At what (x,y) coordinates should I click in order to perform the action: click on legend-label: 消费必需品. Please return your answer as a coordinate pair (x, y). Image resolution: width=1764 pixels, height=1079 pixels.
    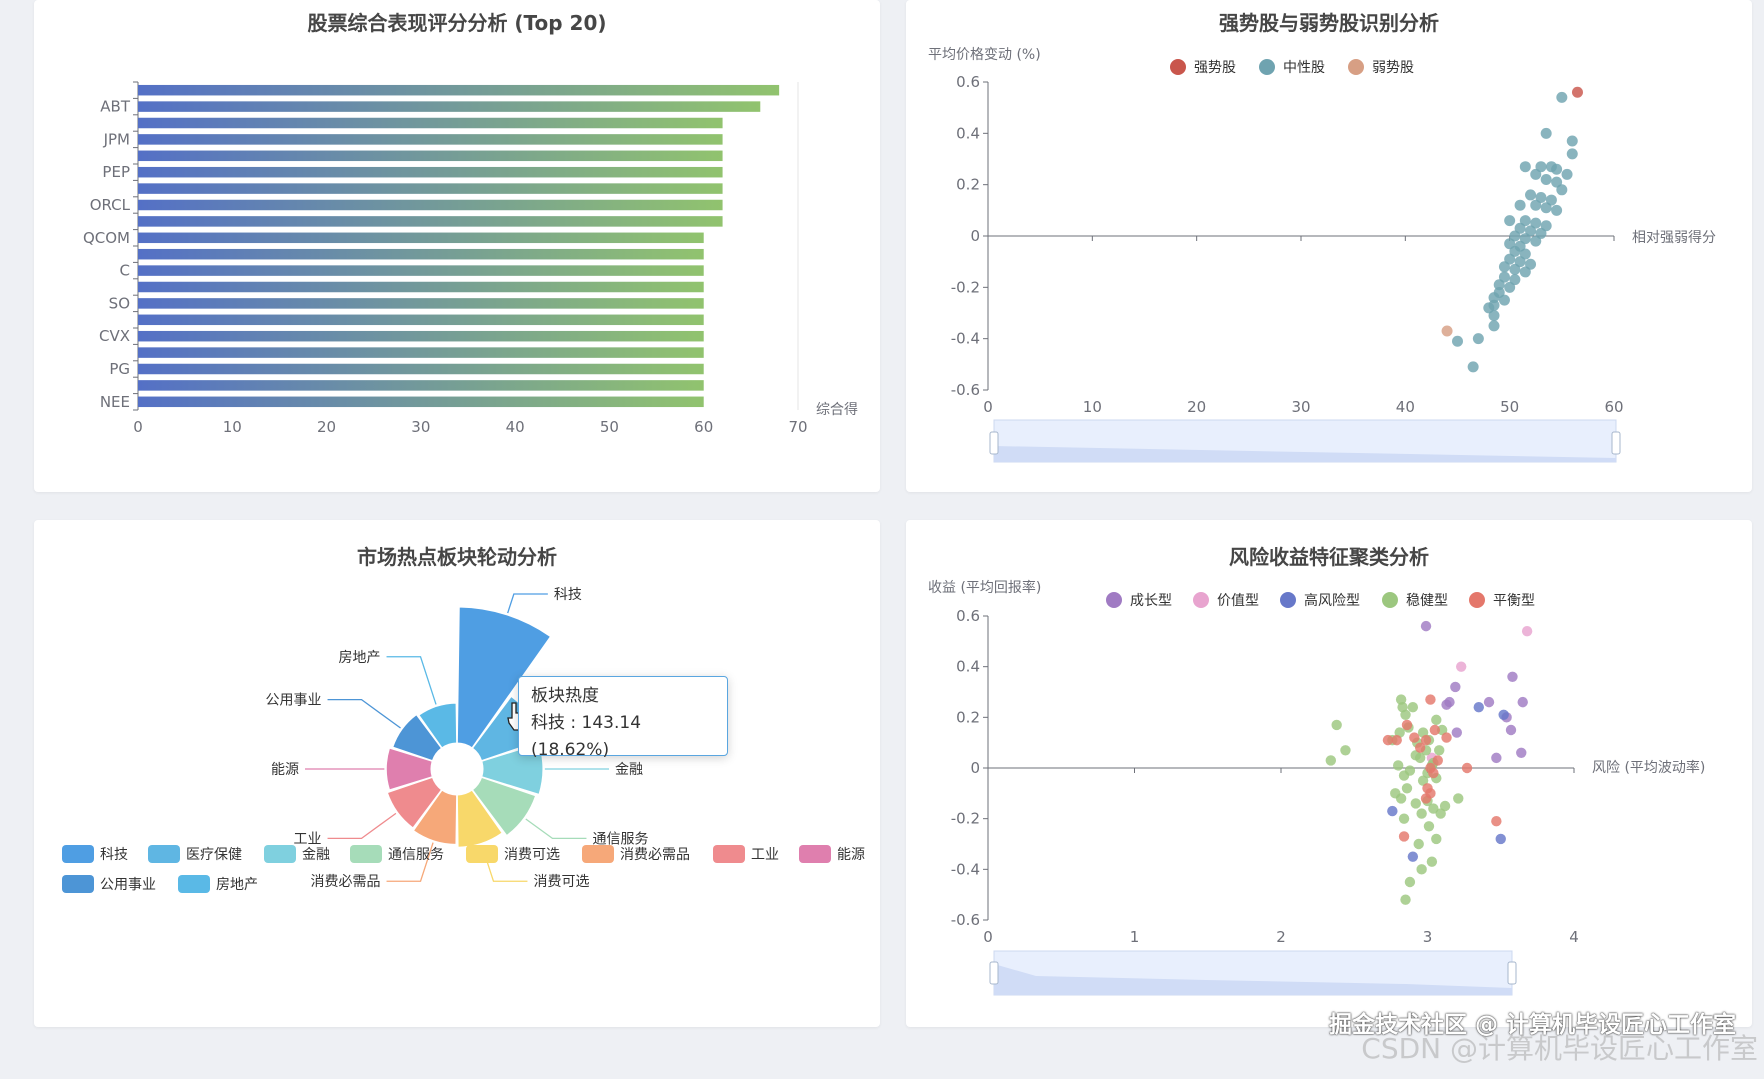
    Looking at the image, I should click on (655, 855).